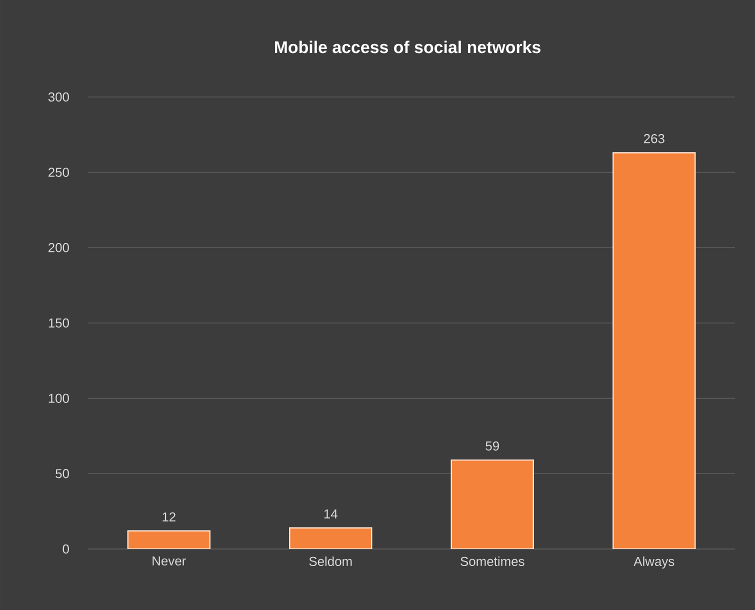 Image resolution: width=755 pixels, height=610 pixels. Describe the element at coordinates (407, 47) in the screenshot. I see `chart-title: Mobile access of social networks` at that location.